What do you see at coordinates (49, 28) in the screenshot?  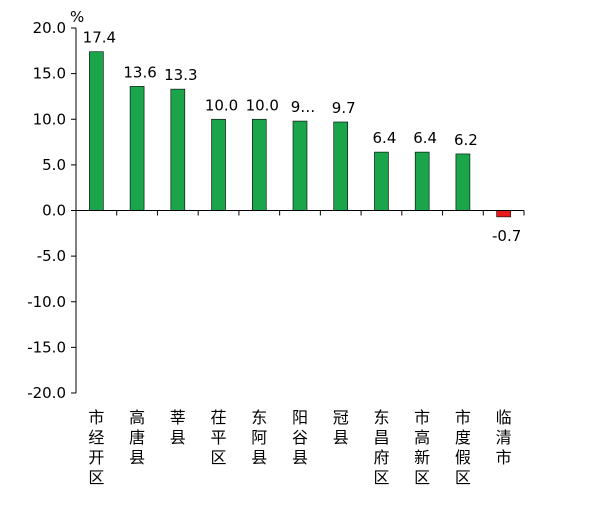 I see `y-tick-label: 20.0` at bounding box center [49, 28].